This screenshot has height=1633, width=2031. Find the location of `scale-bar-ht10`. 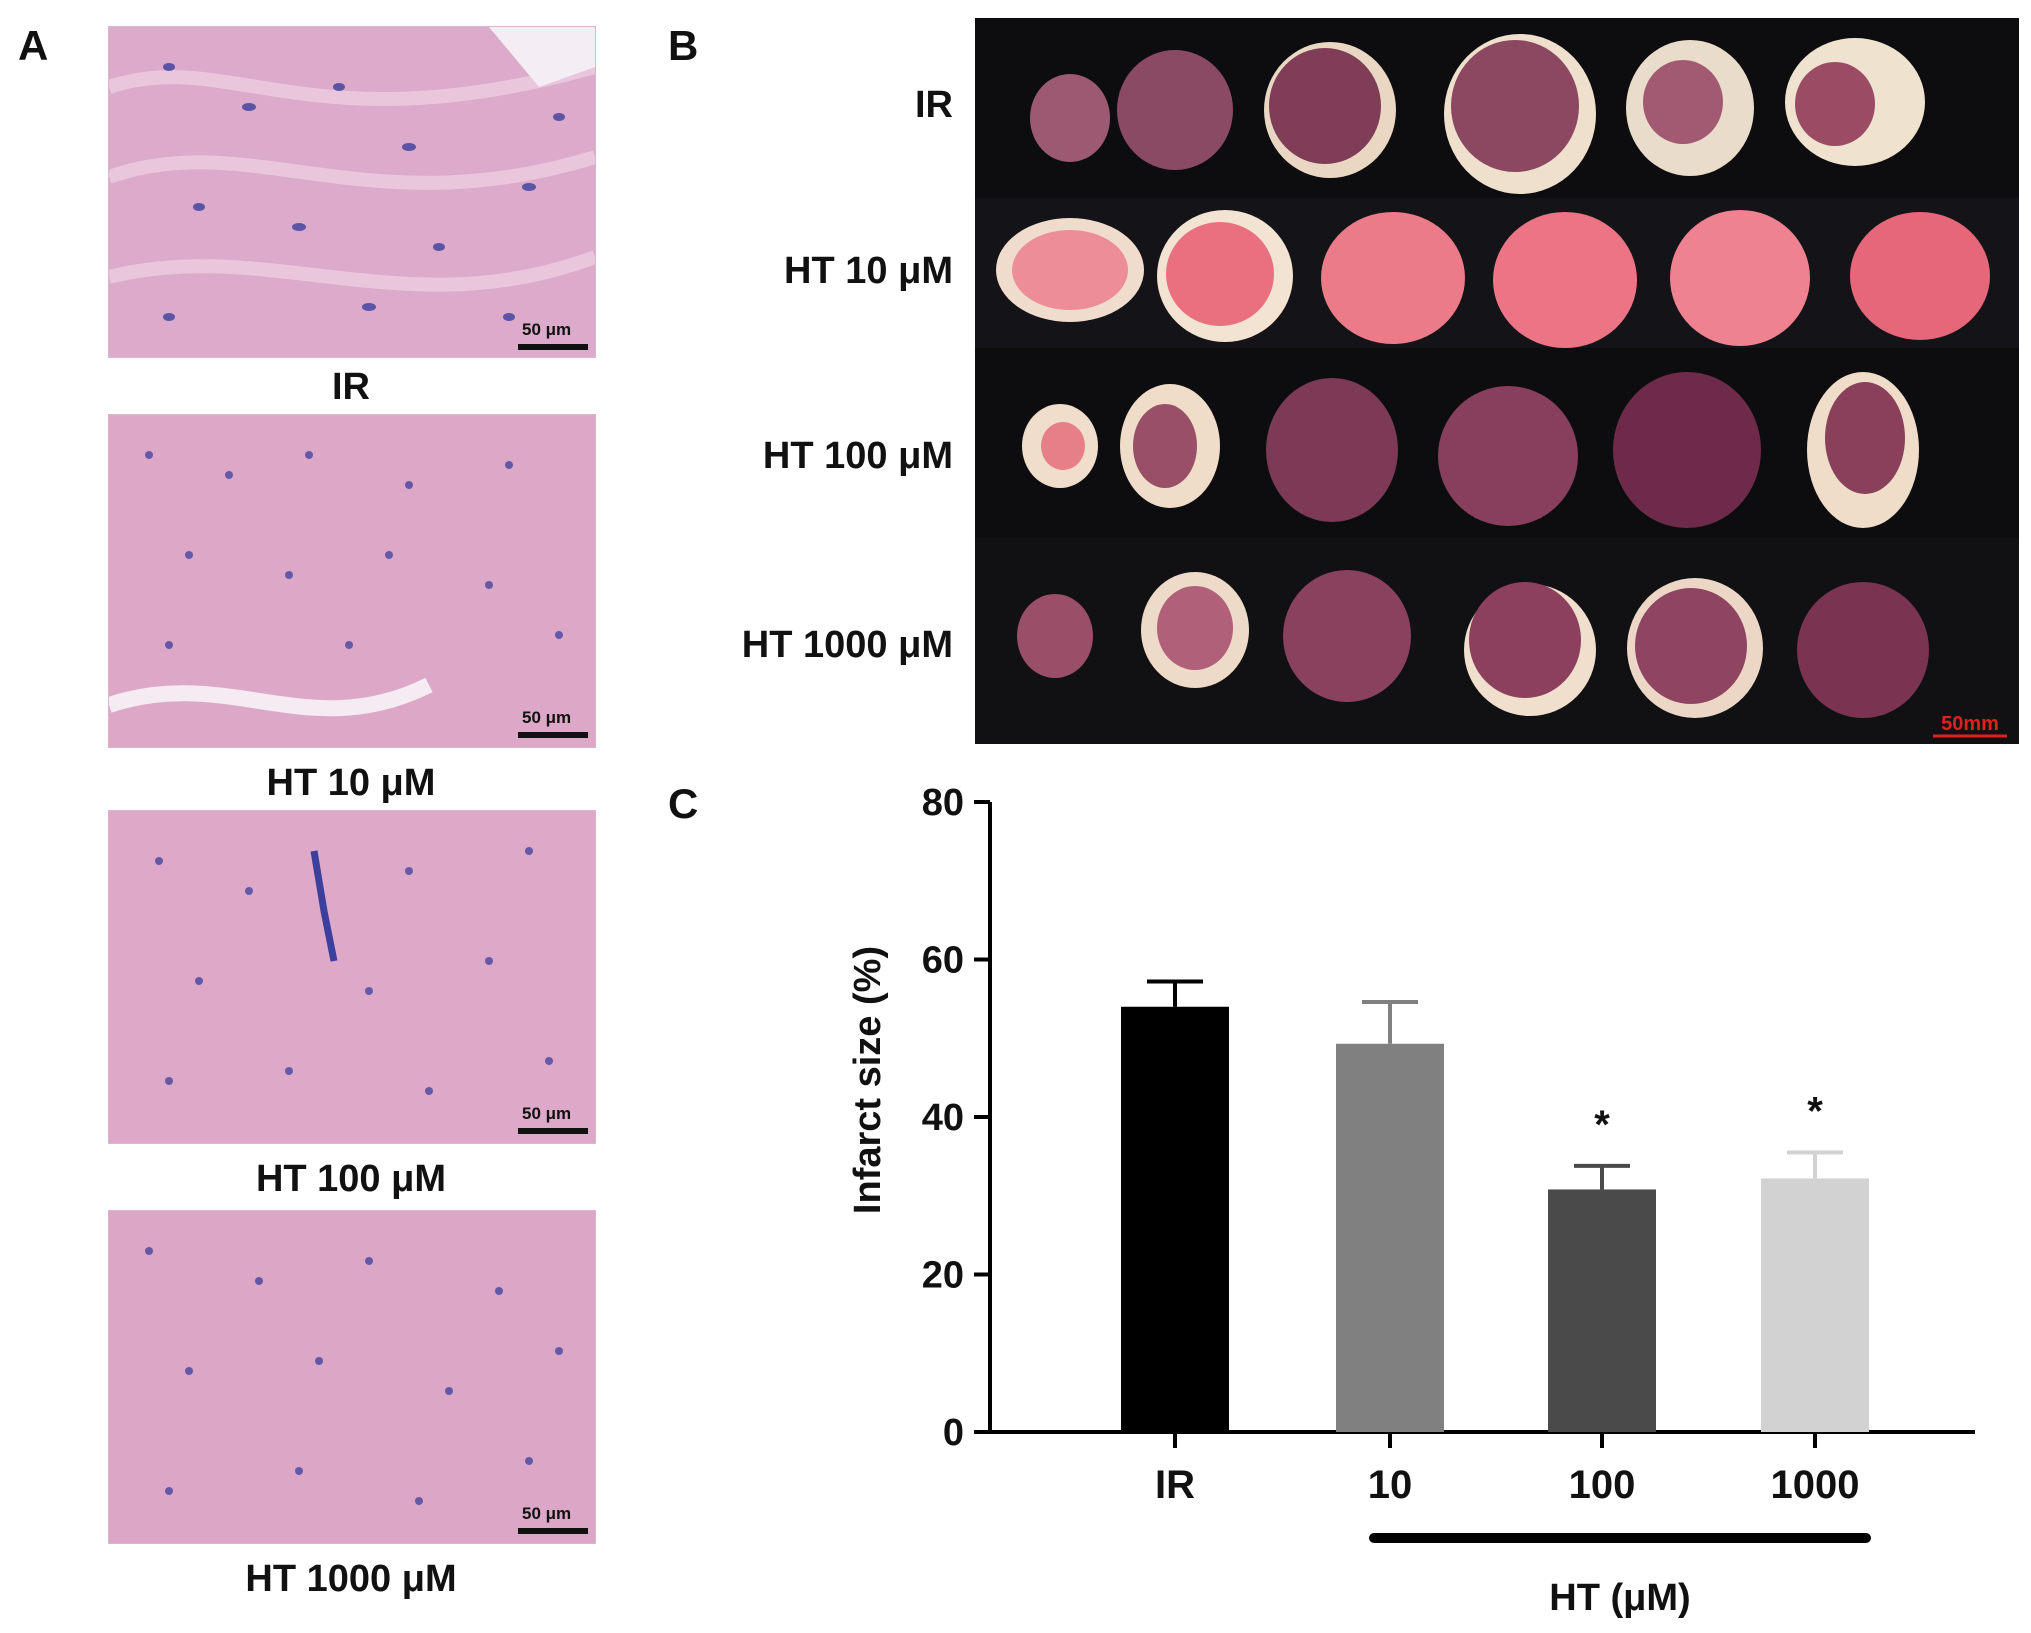

scale-bar-ht10 is located at coordinates (553, 735).